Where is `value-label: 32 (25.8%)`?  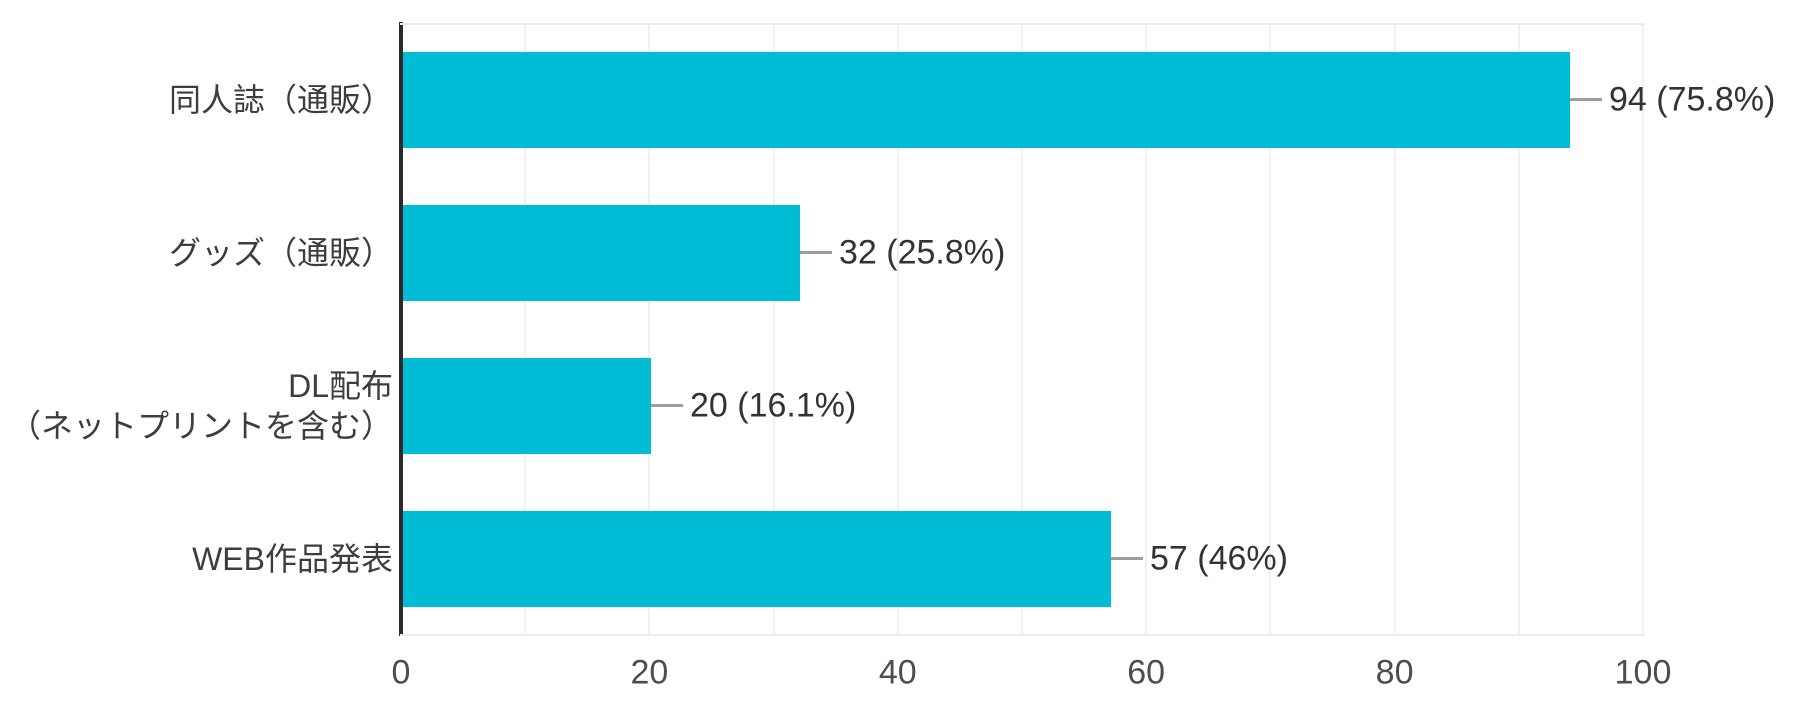
value-label: 32 (25.8%) is located at coordinates (922, 252).